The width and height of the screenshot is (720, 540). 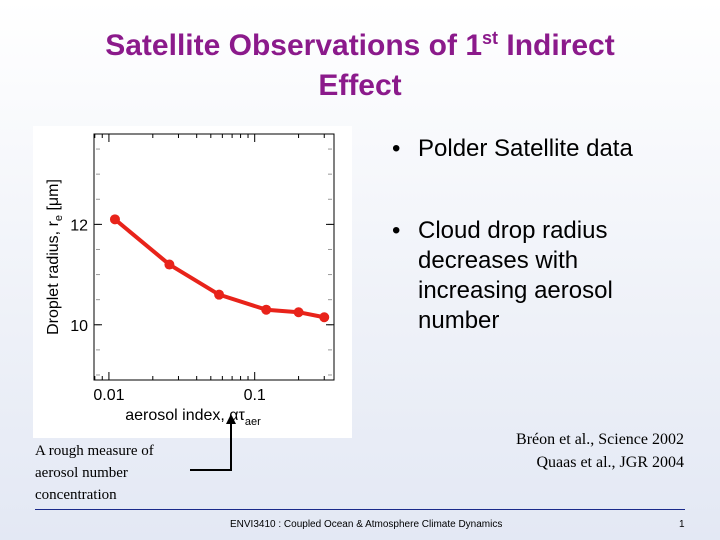 What do you see at coordinates (360, 45) in the screenshot?
I see `title-line-1: Satellite Observations of 1st Indirect` at bounding box center [360, 45].